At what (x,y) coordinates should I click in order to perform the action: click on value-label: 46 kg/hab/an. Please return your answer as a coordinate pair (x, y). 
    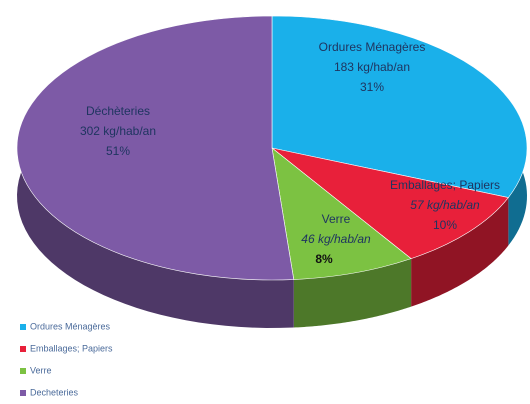
    Looking at the image, I should click on (336, 239).